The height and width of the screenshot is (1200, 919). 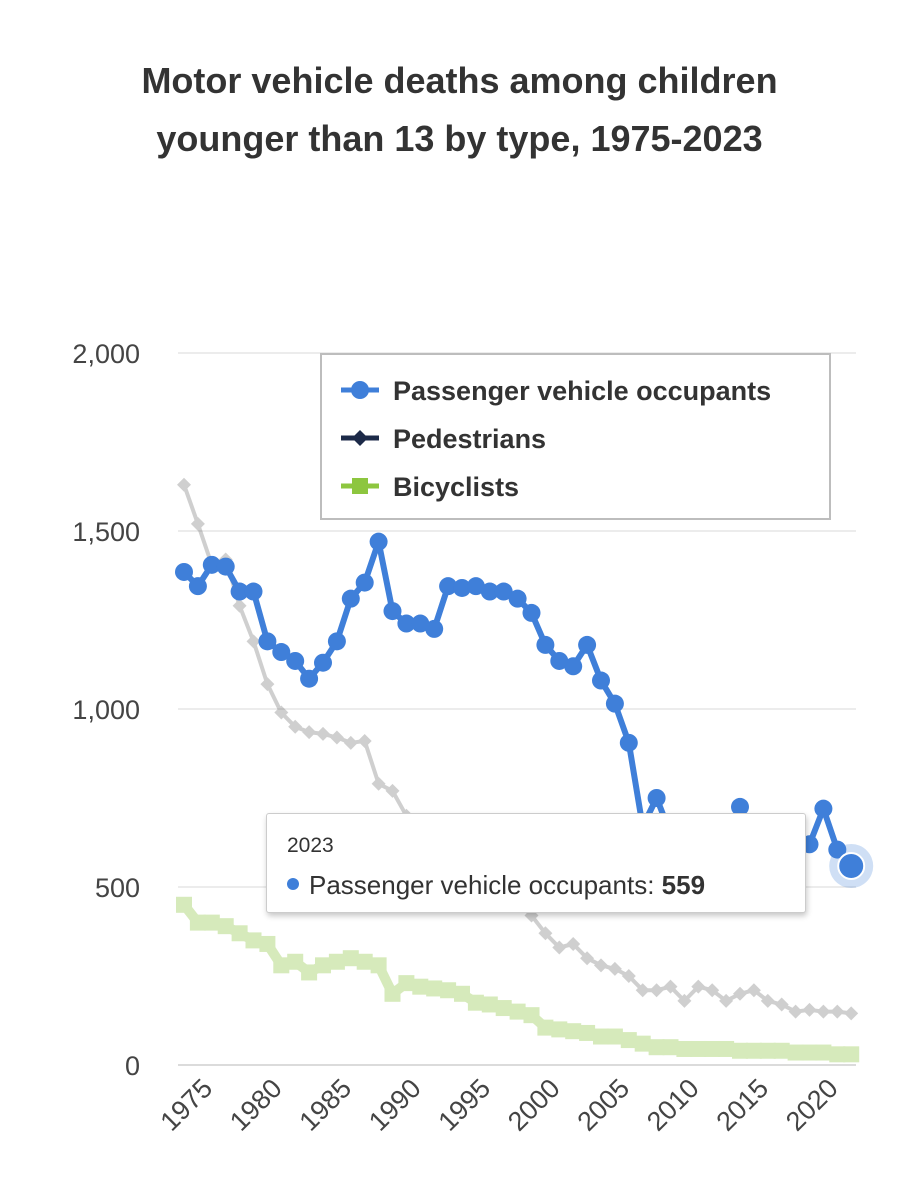 I want to click on point-bicyclists-2021, so click(x=823, y=1052).